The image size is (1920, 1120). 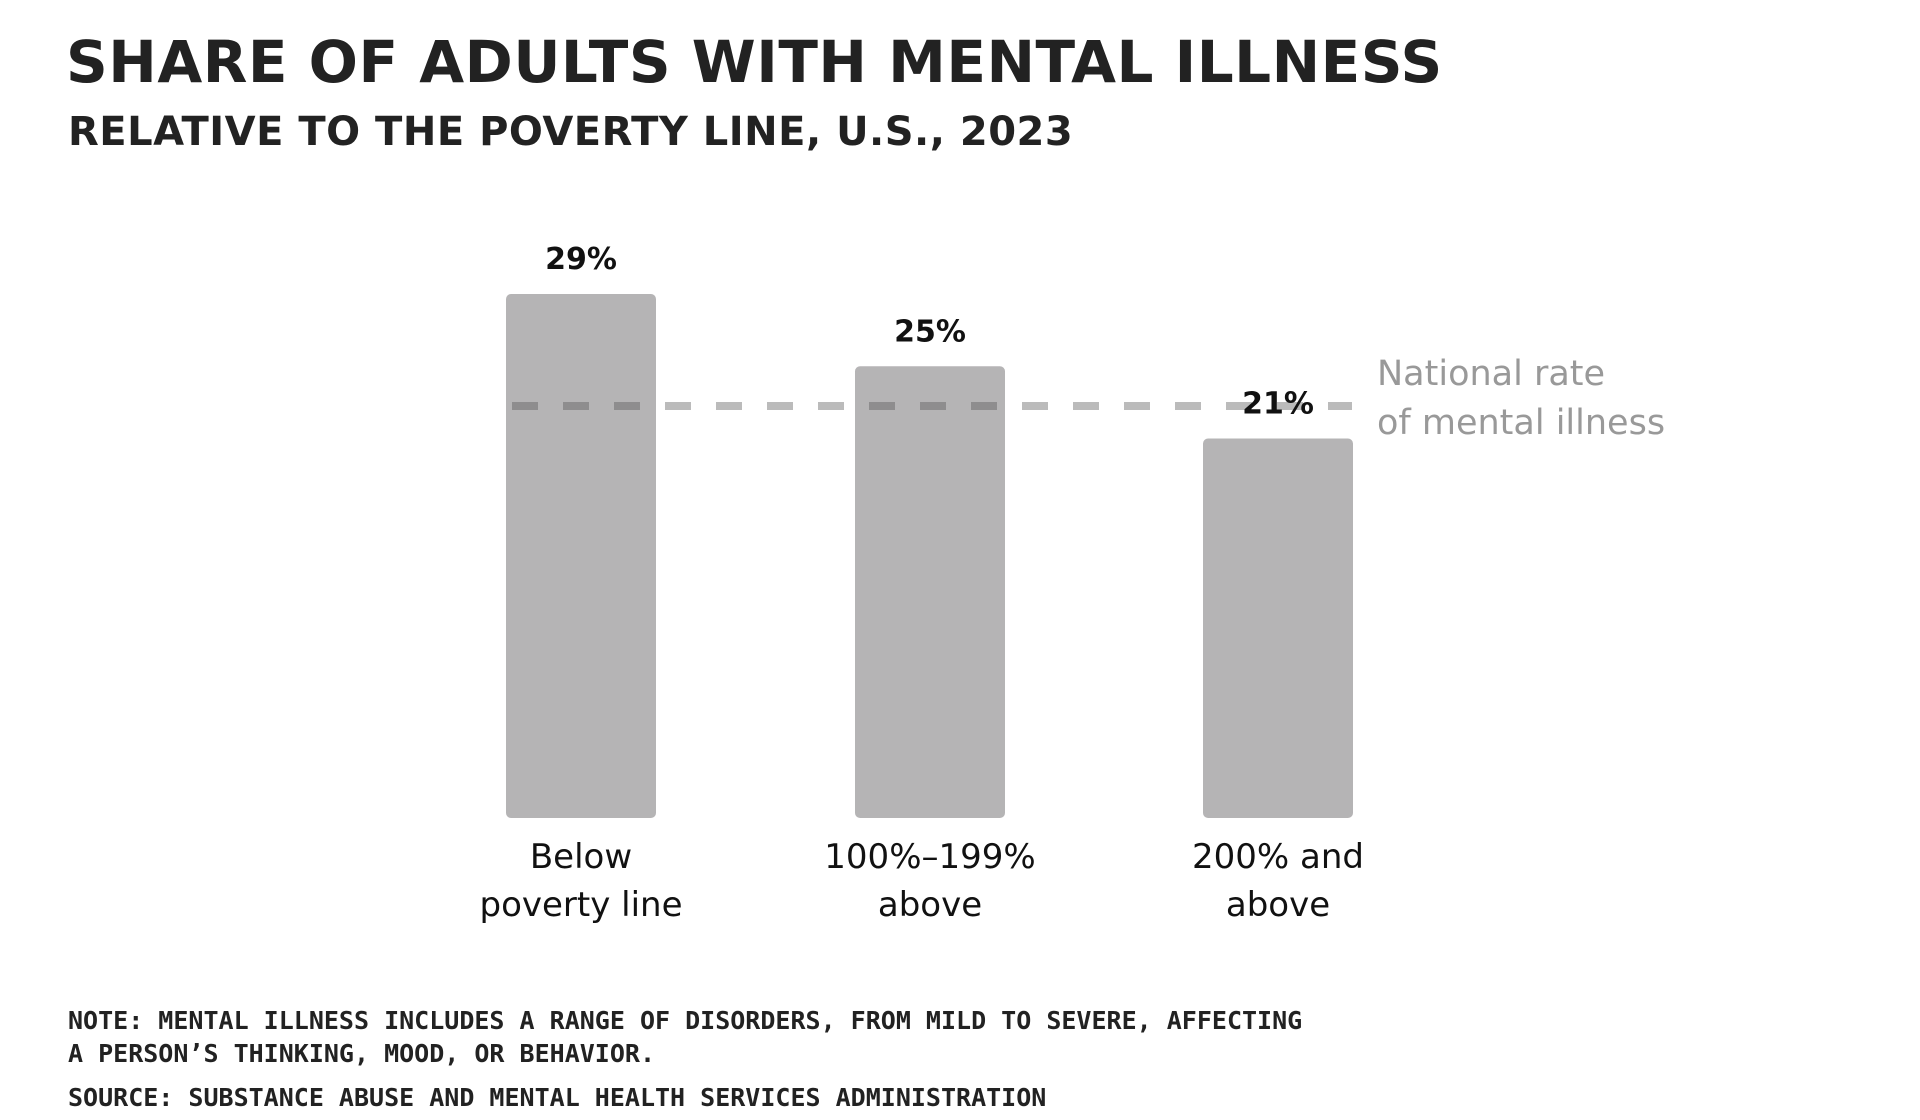 I want to click on category-label-1-line-1: Below, so click(x=581, y=857).